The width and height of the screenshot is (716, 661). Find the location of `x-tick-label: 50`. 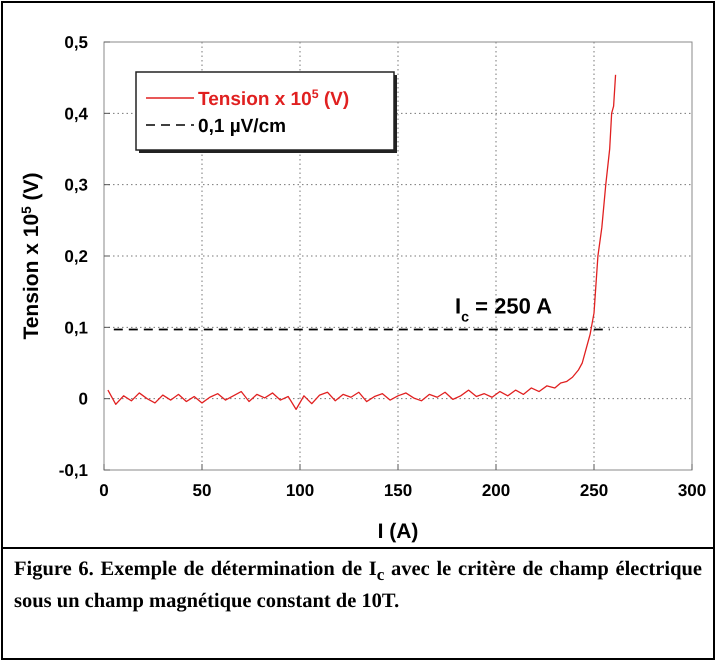

x-tick-label: 50 is located at coordinates (202, 490).